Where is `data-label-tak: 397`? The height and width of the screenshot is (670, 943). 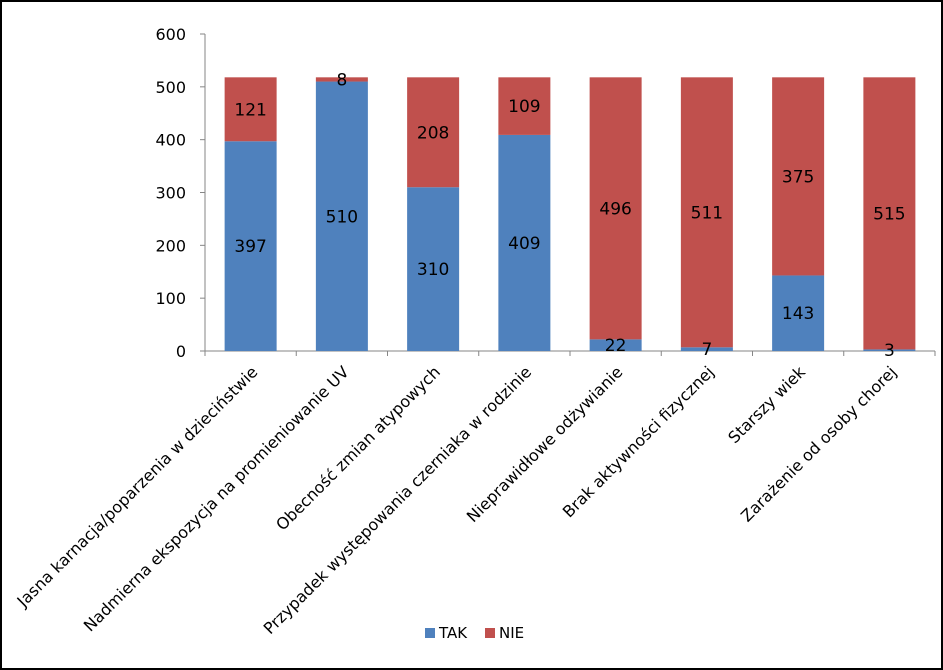 data-label-tak: 397 is located at coordinates (250, 247).